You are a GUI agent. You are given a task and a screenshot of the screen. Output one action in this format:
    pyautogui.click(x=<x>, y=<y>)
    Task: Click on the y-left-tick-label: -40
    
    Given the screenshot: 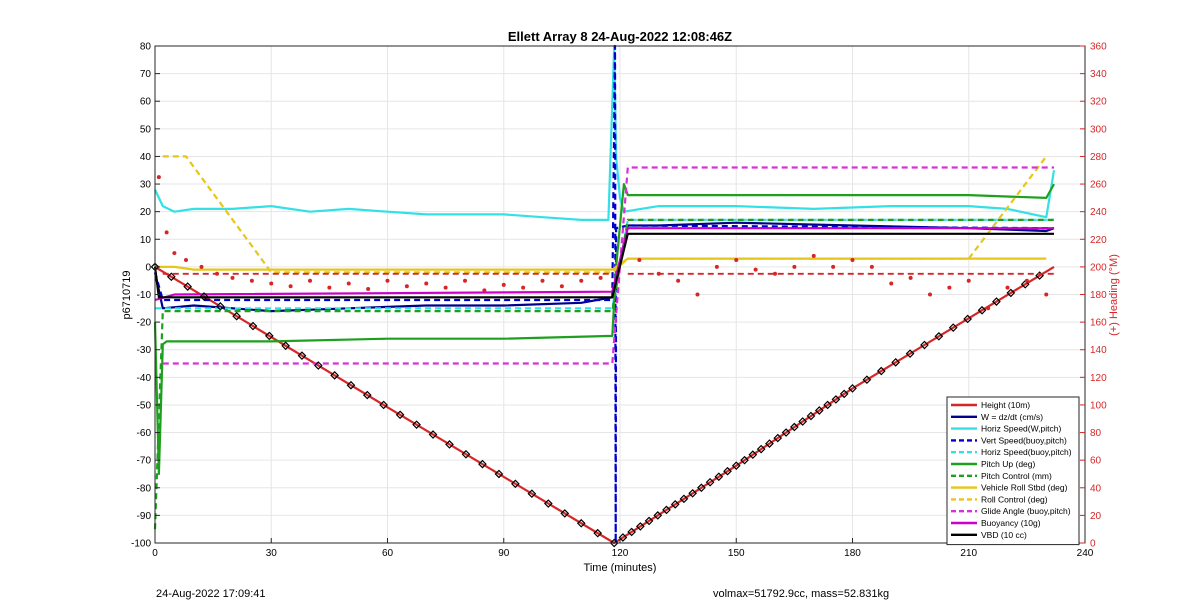 What is the action you would take?
    pyautogui.click(x=144, y=378)
    